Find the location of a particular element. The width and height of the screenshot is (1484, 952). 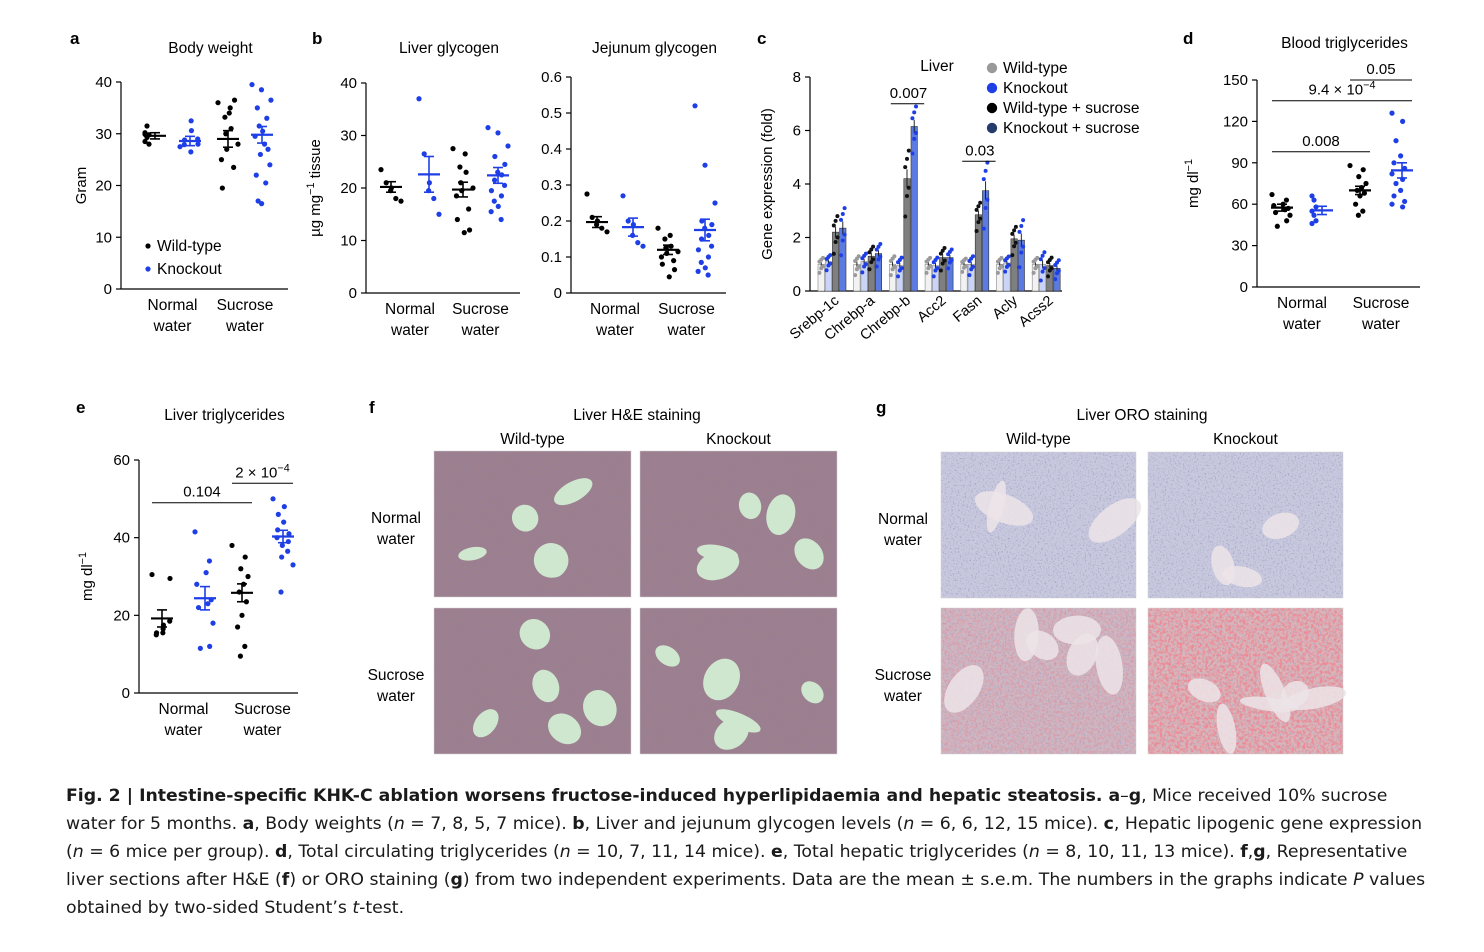

p-value-label: 0.007 is located at coordinates (909, 93).